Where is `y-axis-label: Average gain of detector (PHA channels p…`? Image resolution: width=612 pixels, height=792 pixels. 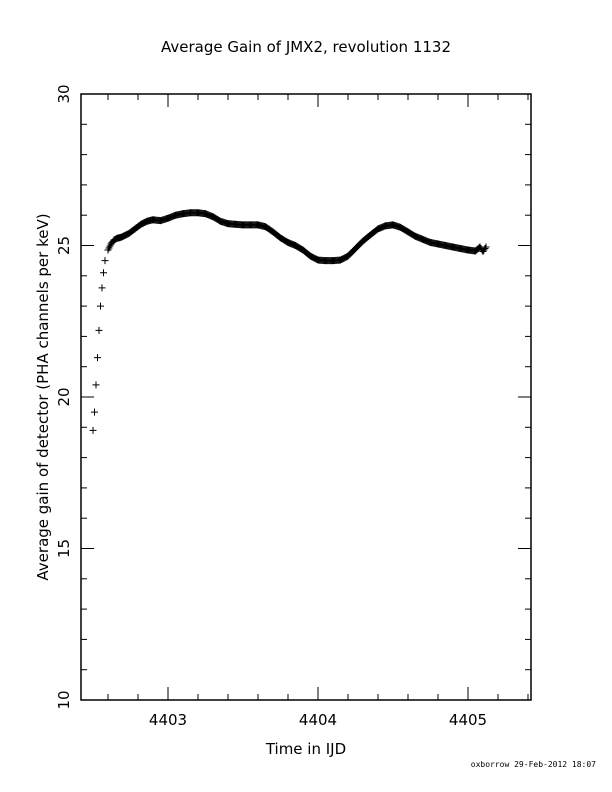 y-axis-label: Average gain of detector (PHA channels p… is located at coordinates (43, 396).